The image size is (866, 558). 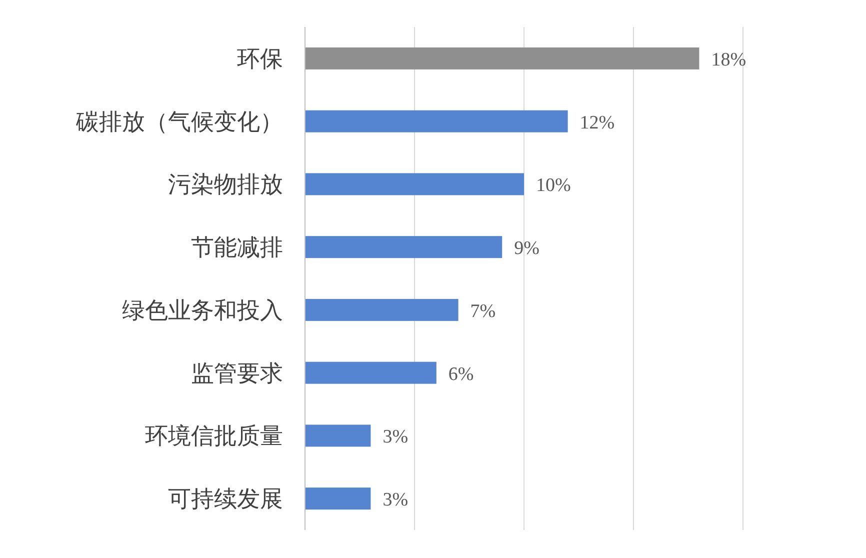 What do you see at coordinates (237, 247) in the screenshot?
I see `y-tick-label: 节能减排` at bounding box center [237, 247].